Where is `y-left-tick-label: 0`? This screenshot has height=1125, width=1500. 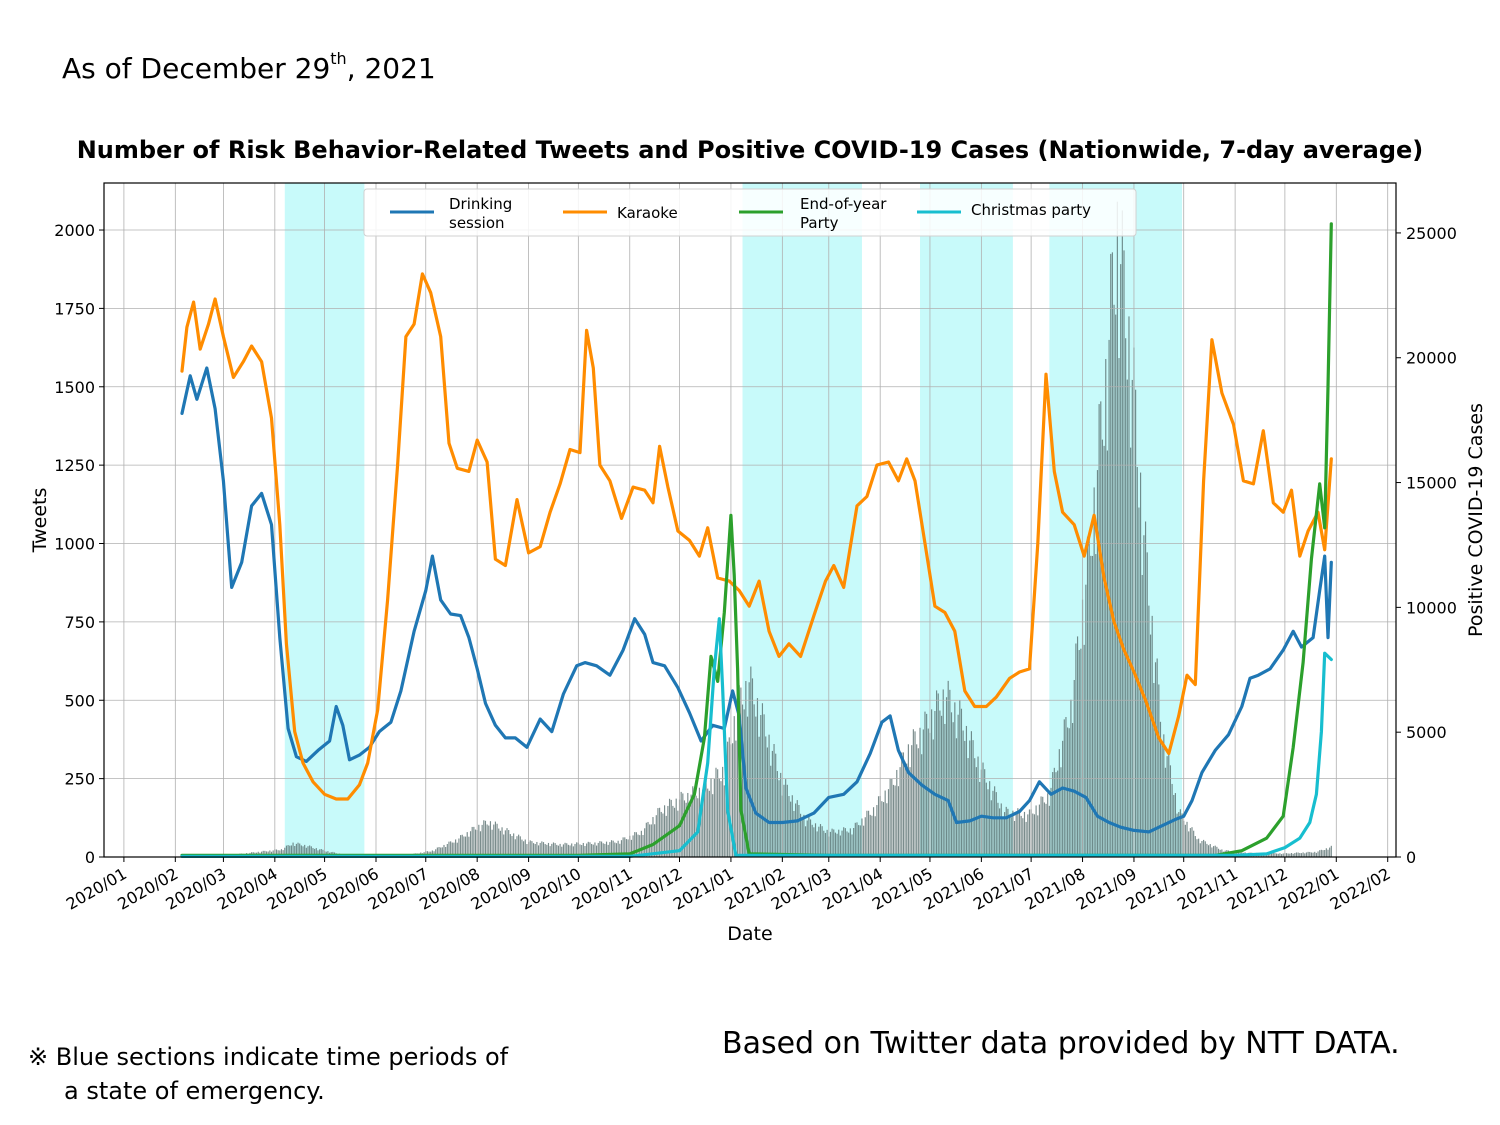
y-left-tick-label: 0 is located at coordinates (90, 857).